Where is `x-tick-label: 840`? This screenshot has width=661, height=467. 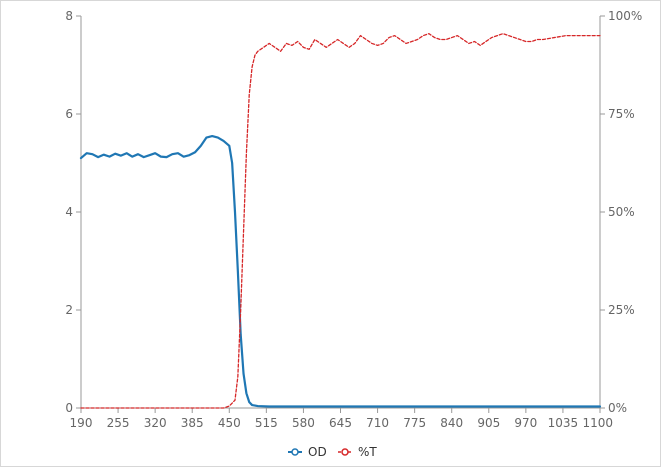
x-tick-label: 840 is located at coordinates (451, 423).